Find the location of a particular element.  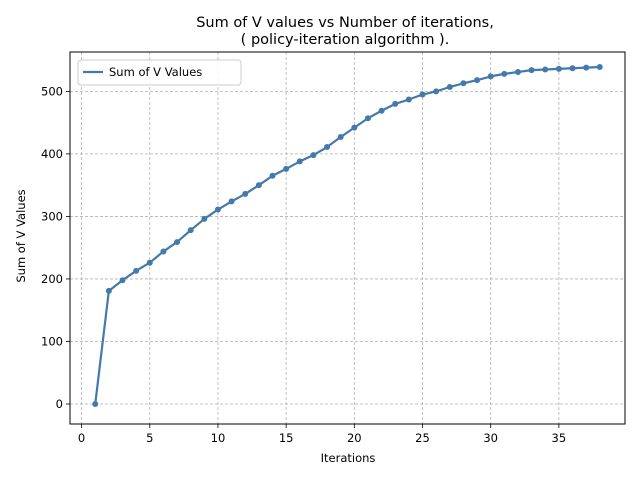

legend-box is located at coordinates (159, 72).